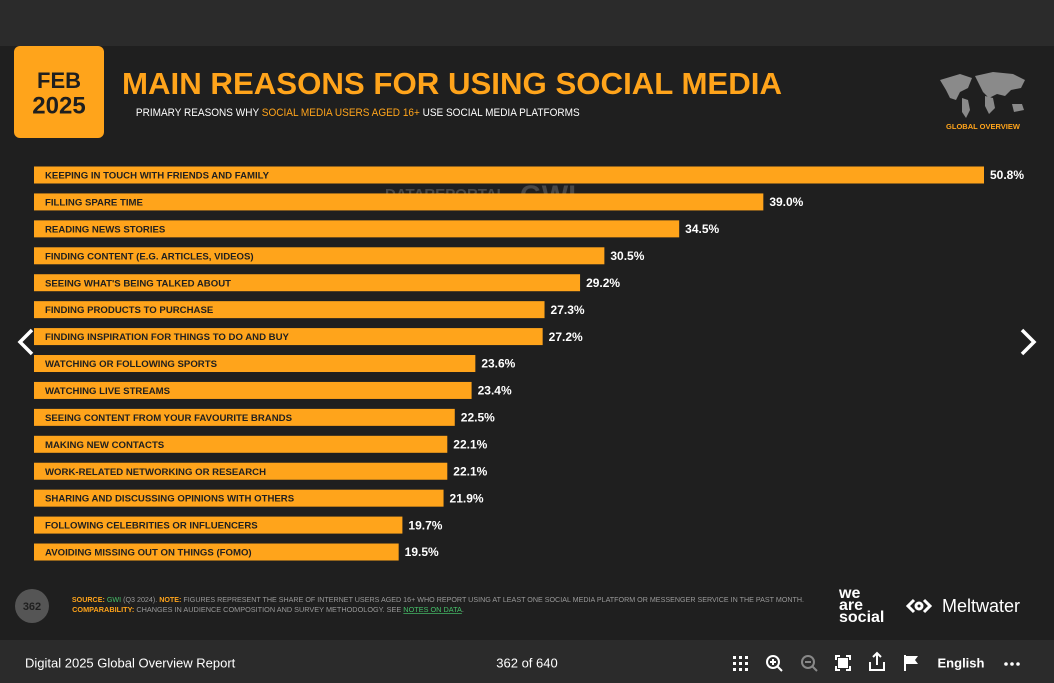 This screenshot has width=1054, height=683. What do you see at coordinates (129, 310) in the screenshot?
I see `category-label: FINDING PRODUCTS TO PURCHASE` at bounding box center [129, 310].